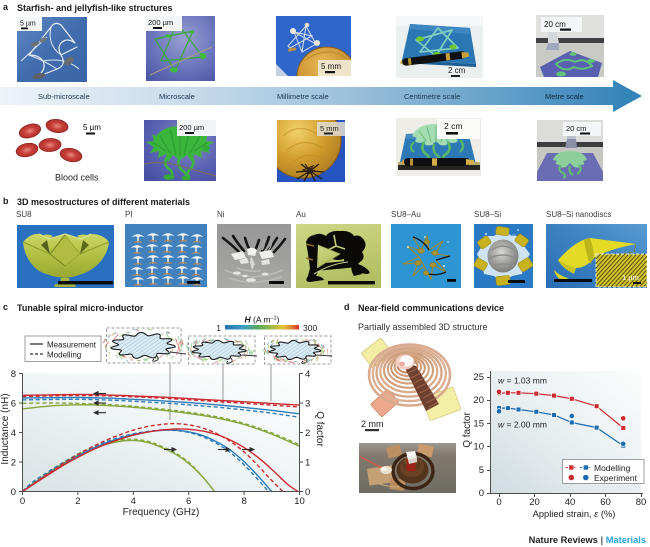 The height and width of the screenshot is (547, 650). What do you see at coordinates (5, 428) in the screenshot?
I see `svg-text: Inductance (nH)` at bounding box center [5, 428].